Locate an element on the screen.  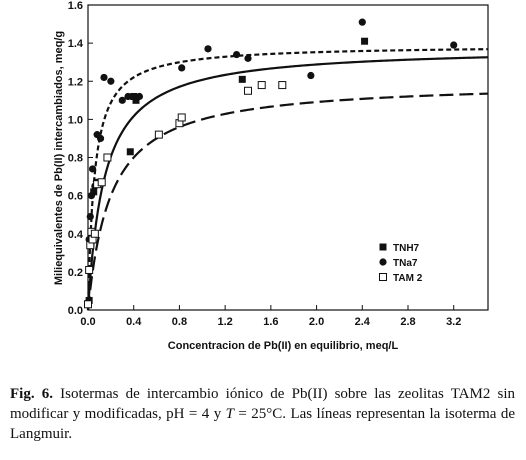
temperature-symbol: T is located at coordinates (229, 414).